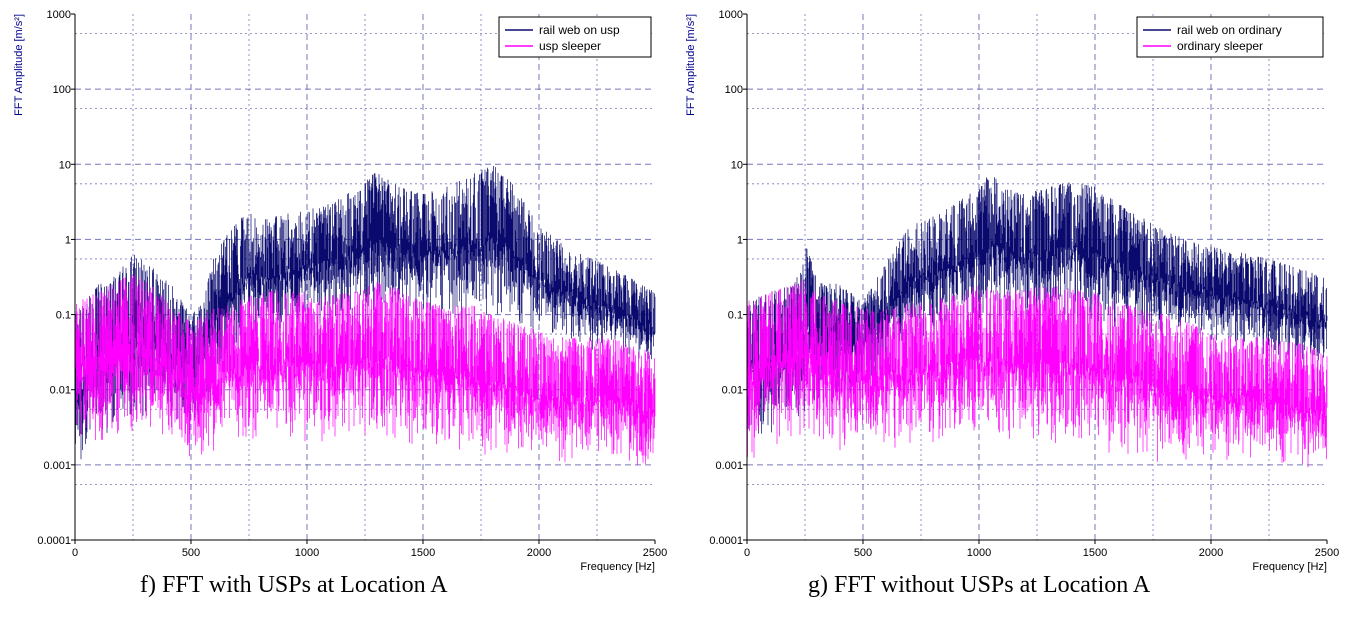 Image resolution: width=1349 pixels, height=619 pixels. Describe the element at coordinates (570, 46) in the screenshot. I see `legend-label: usp sleeper` at that location.